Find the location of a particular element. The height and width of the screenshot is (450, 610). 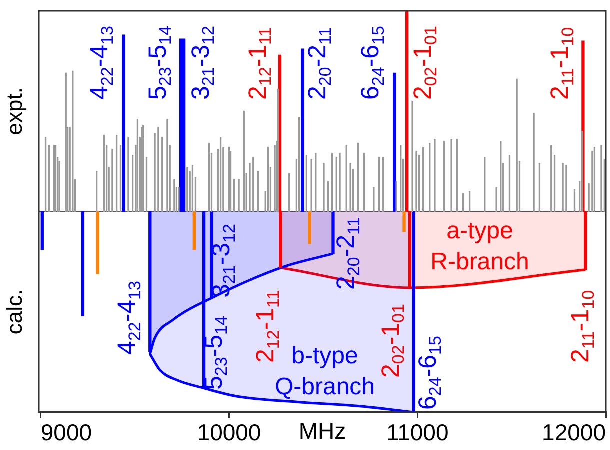

x-tick-label: 9000 is located at coordinates (66, 433).